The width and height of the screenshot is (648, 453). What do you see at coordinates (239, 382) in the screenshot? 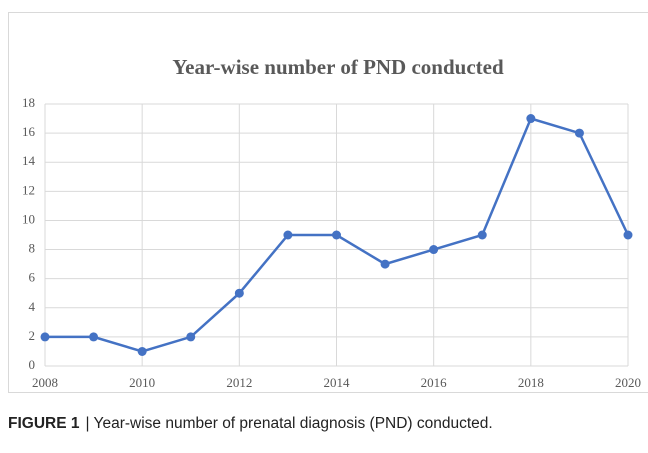
I see `x-tick-label: 2012` at bounding box center [239, 382].